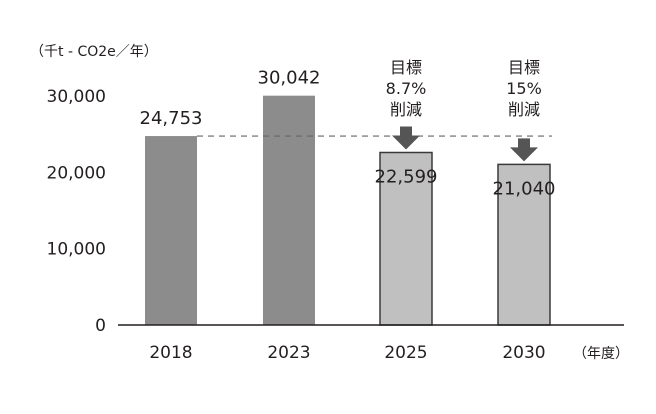 The image size is (656, 414). I want to click on y-tick-labels: 0 10,000 20,000 30,000, so click(76, 211).